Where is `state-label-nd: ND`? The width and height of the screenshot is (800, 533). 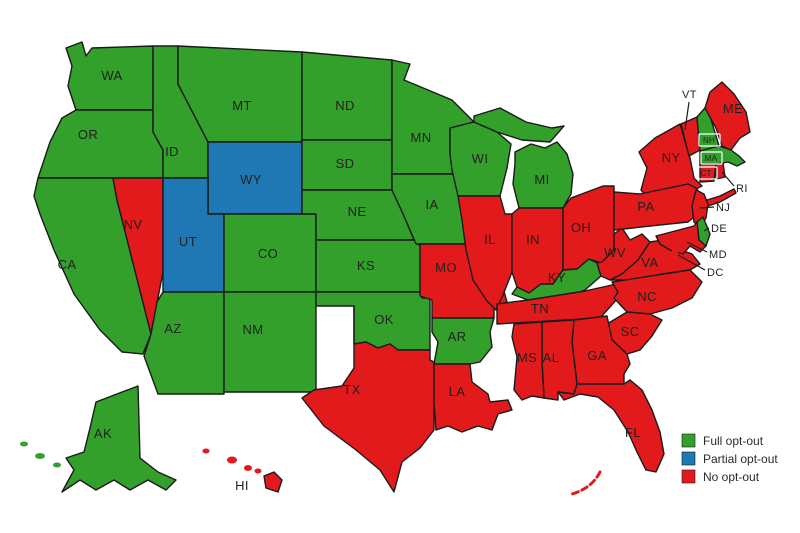
state-label-nd: ND is located at coordinates (345, 105).